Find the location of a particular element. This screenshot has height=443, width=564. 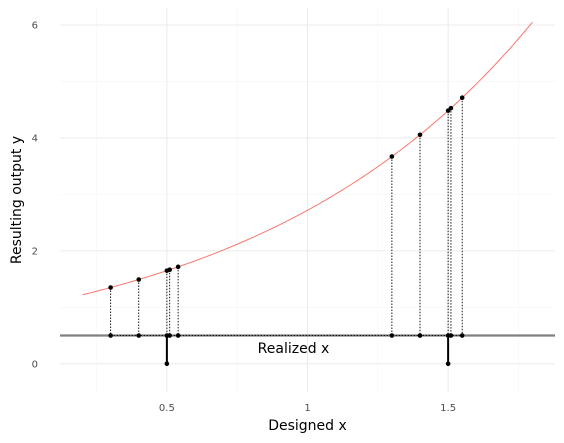

y-tick-label: 6 is located at coordinates (35, 25).